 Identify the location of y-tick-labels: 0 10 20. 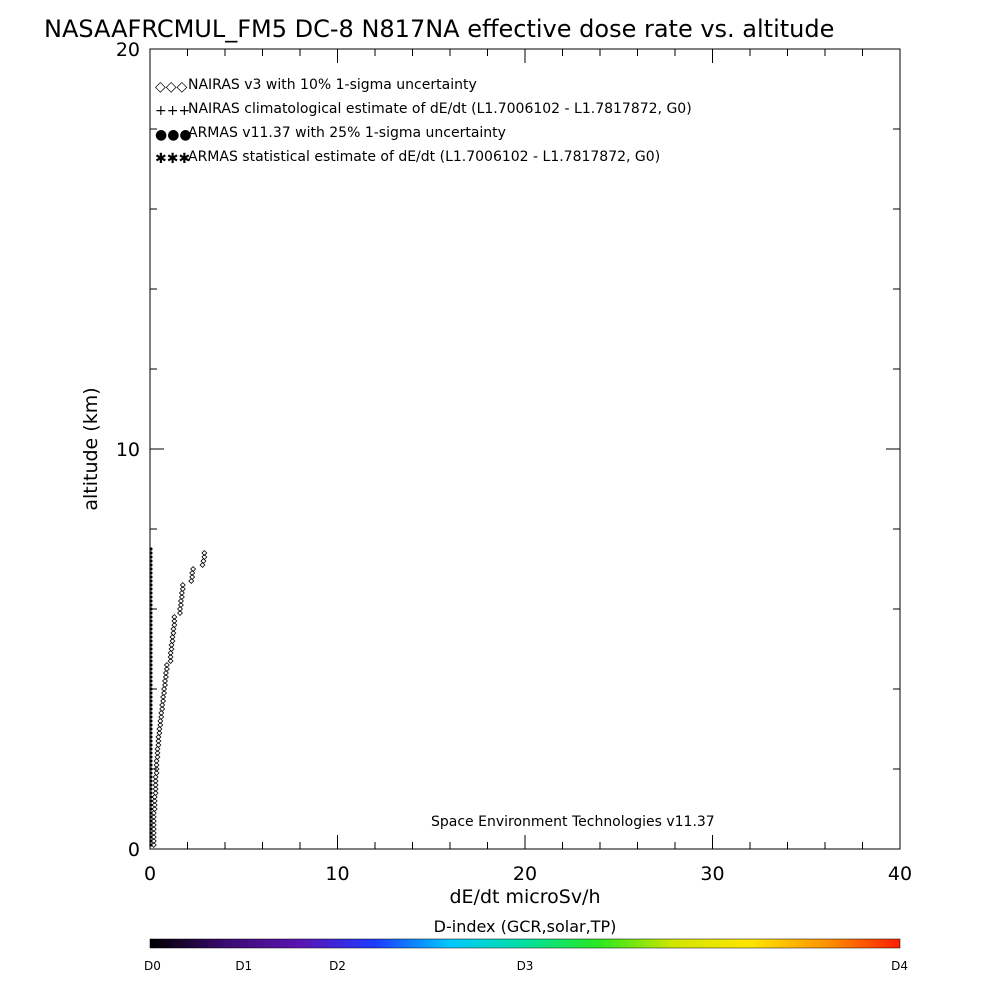
(128, 450).